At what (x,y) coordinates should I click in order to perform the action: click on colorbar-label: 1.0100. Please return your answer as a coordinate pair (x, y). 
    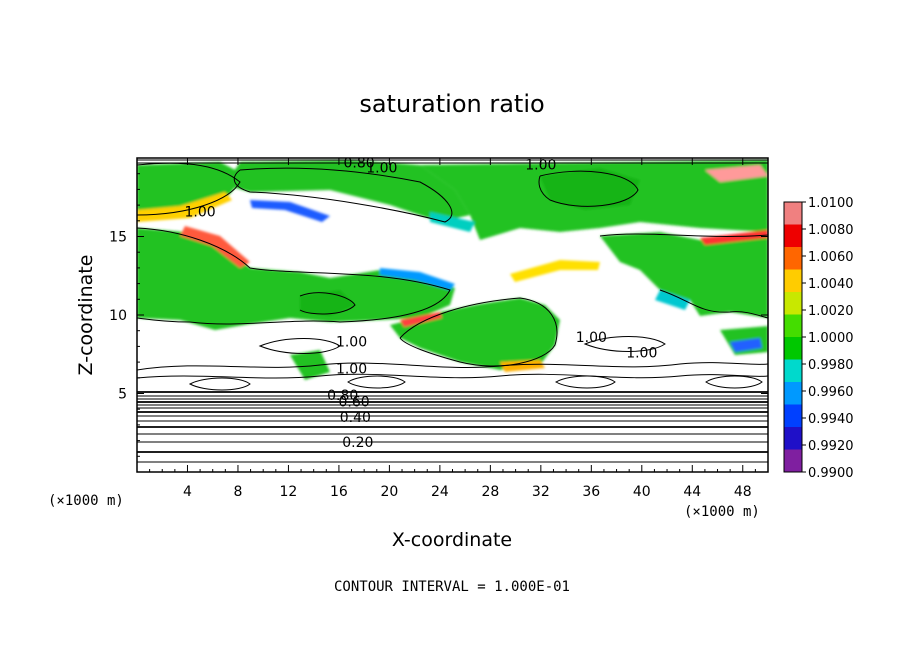
    Looking at the image, I should click on (831, 203).